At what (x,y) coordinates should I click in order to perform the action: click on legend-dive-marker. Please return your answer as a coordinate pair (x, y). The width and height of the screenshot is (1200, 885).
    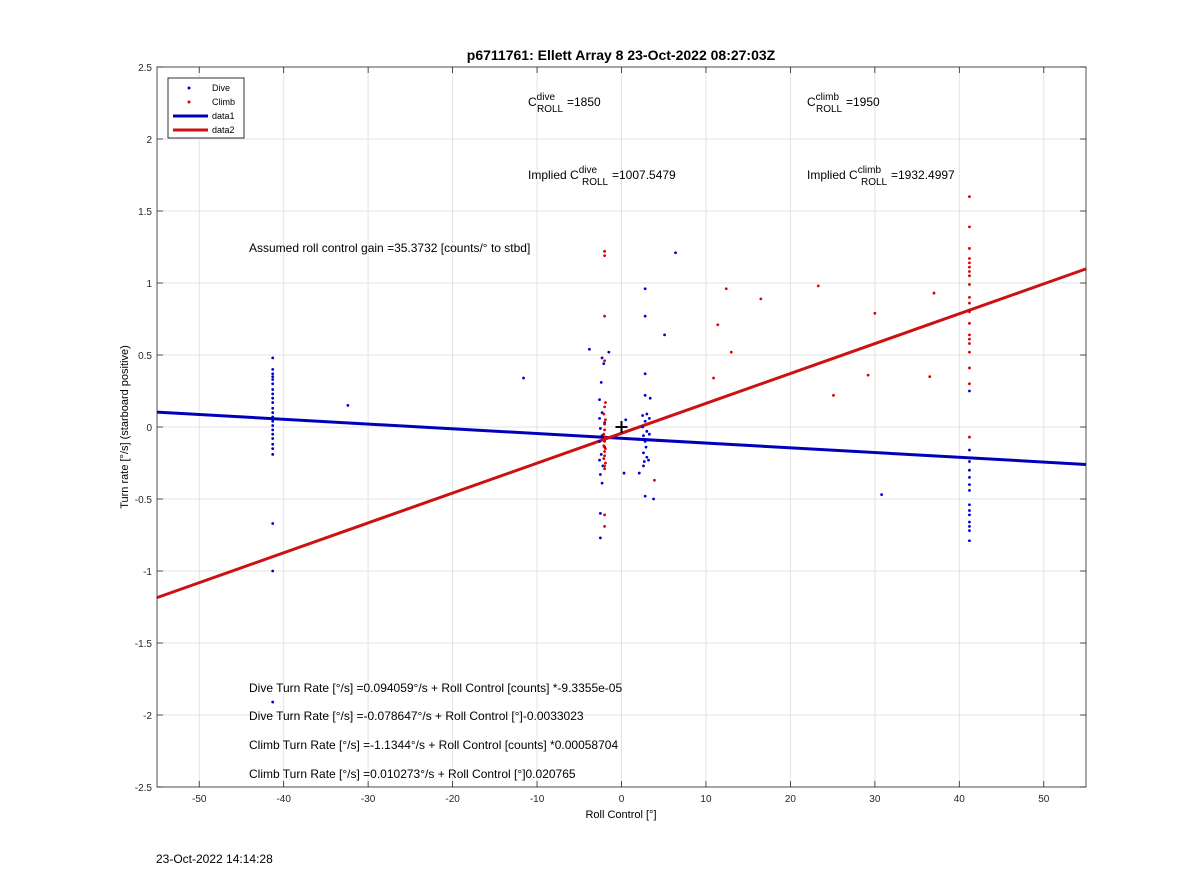
    Looking at the image, I should click on (189, 88).